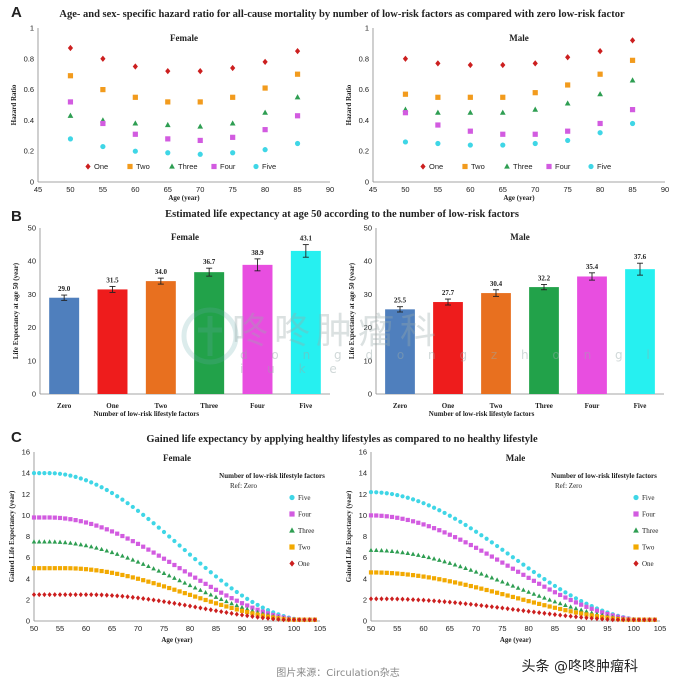  What do you see at coordinates (507, 166) in the screenshot?
I see `a-legend-marker-three` at bounding box center [507, 166].